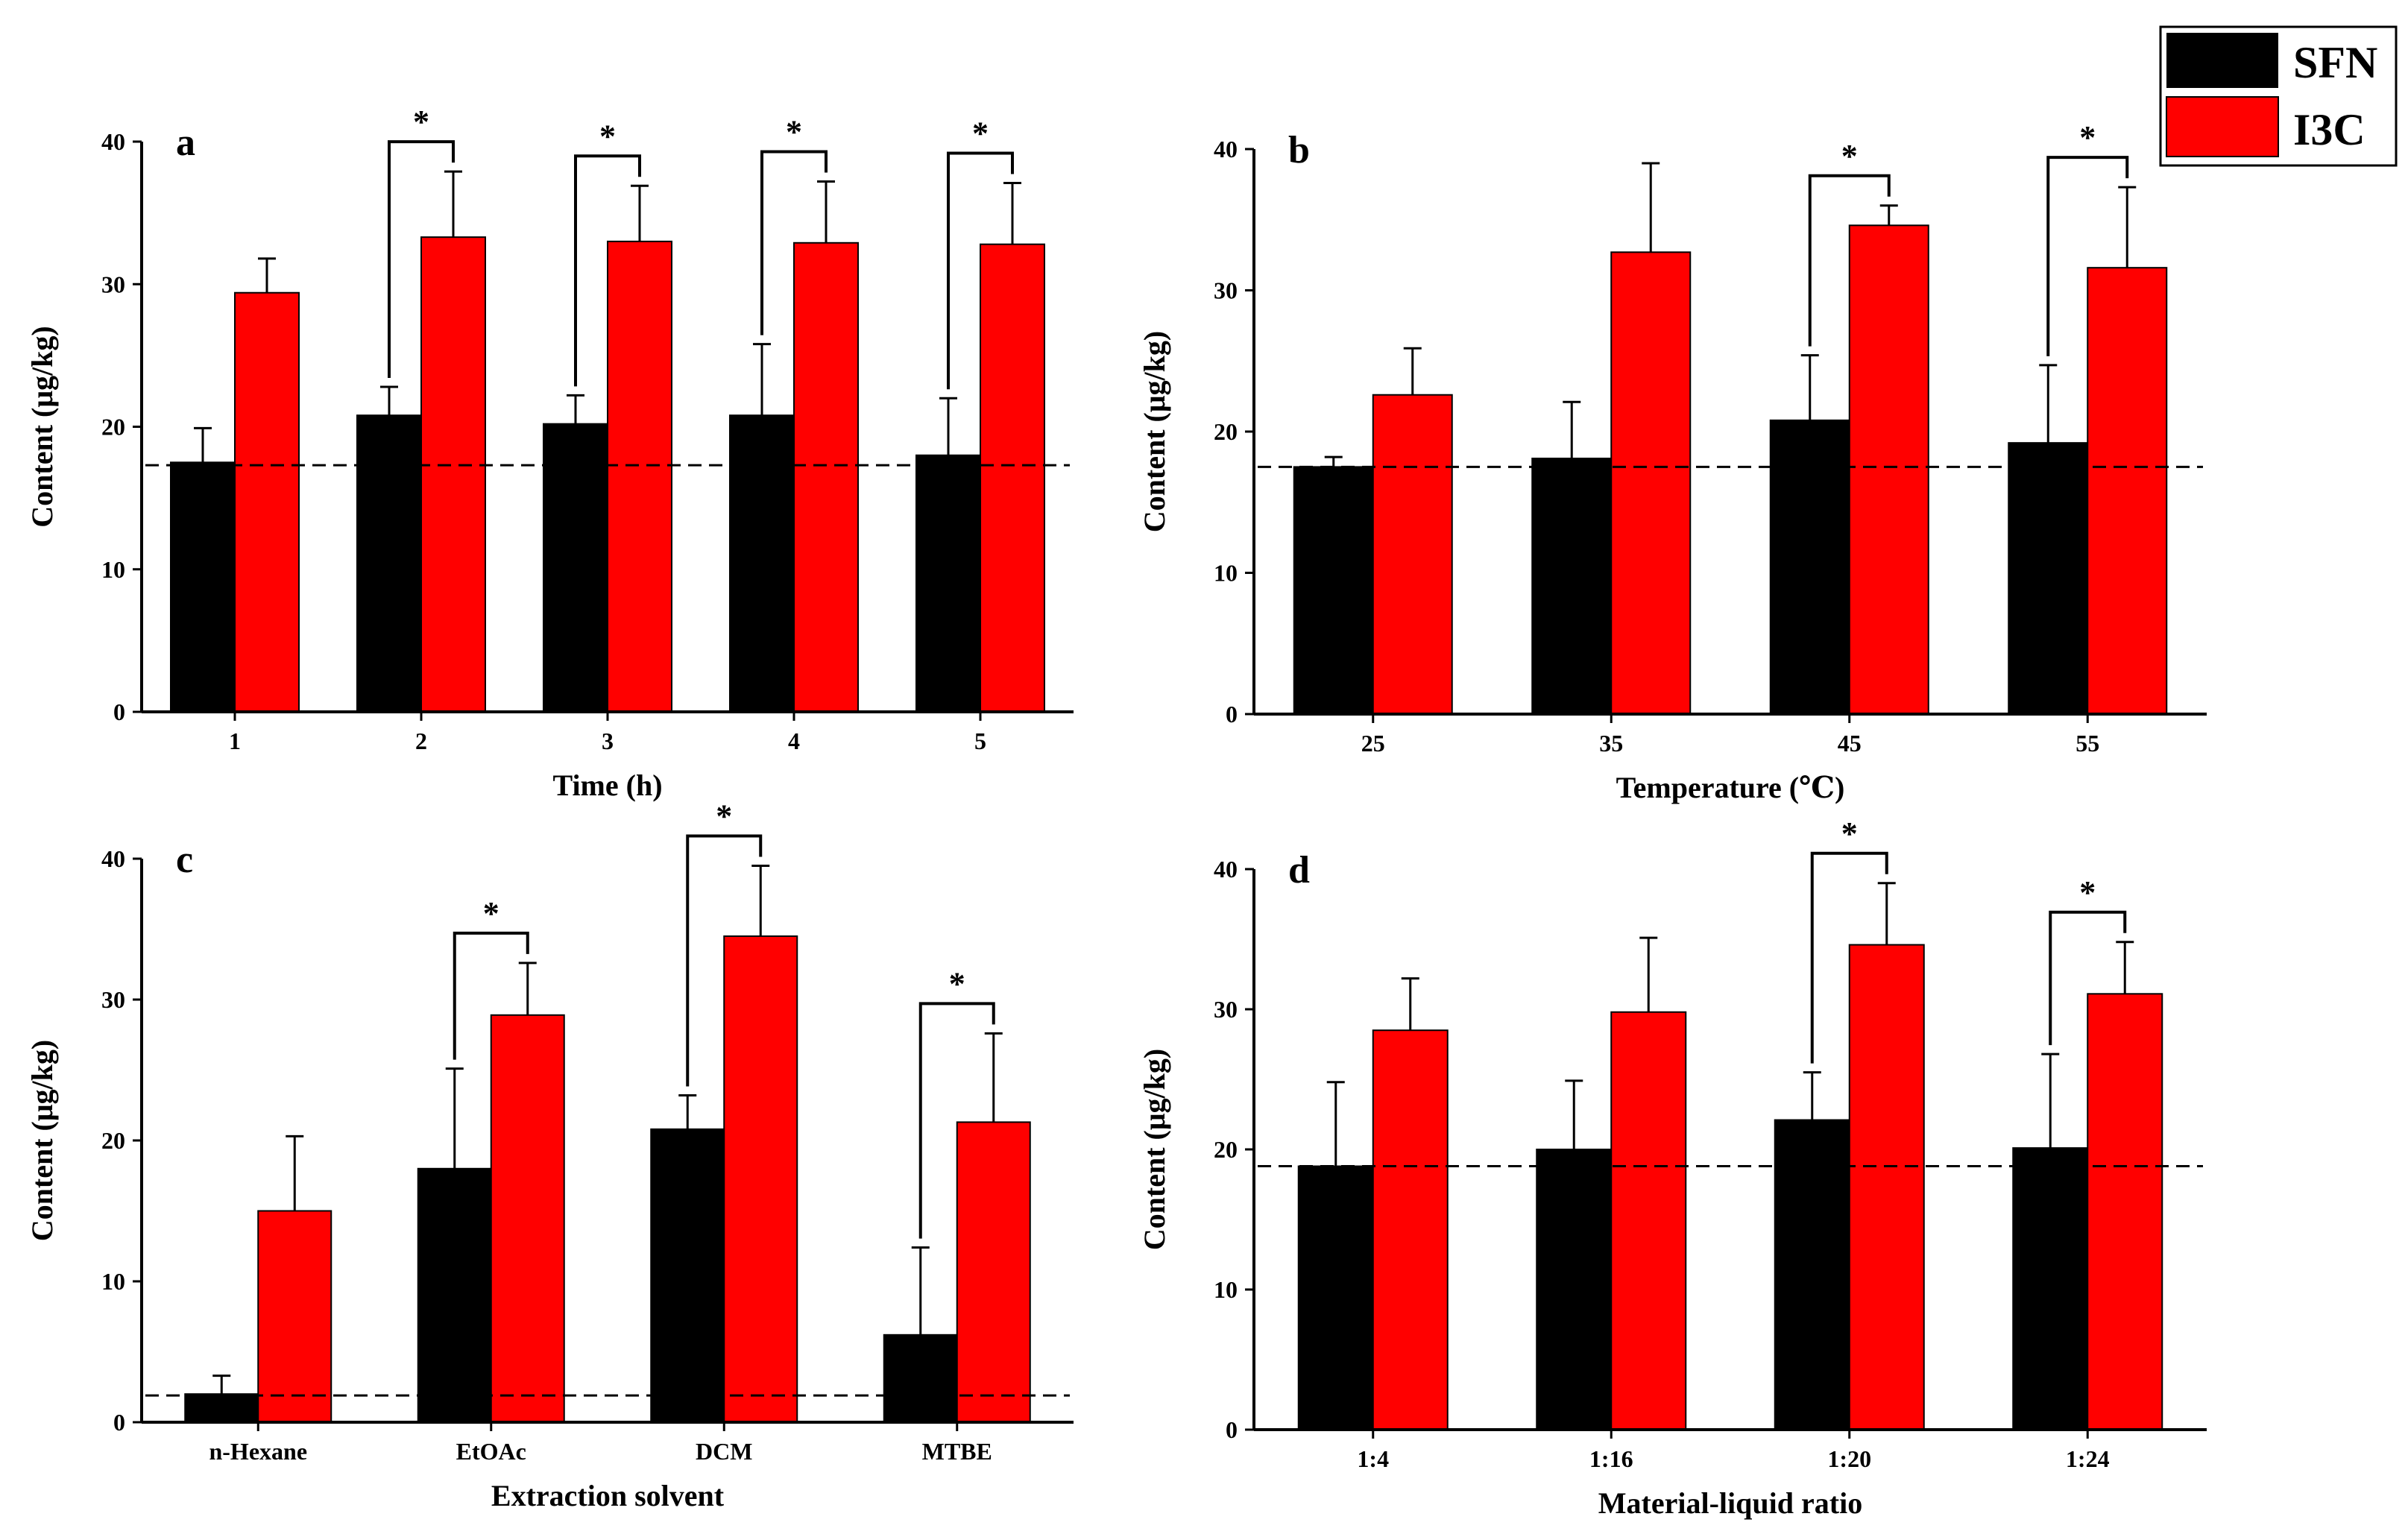 This screenshot has height=1537, width=2408. I want to click on bar-sfn-EtOAc, so click(455, 1295).